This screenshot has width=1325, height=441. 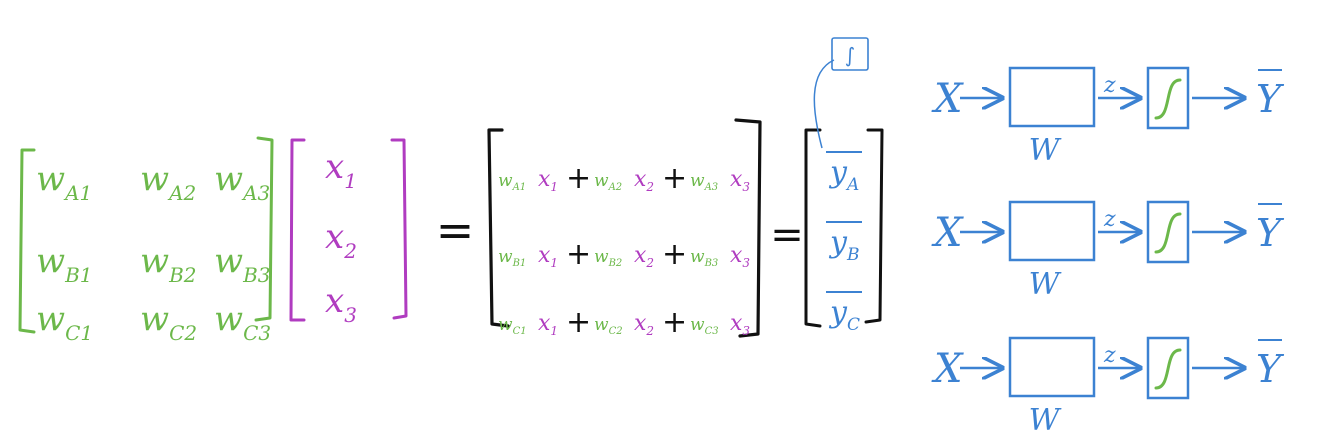 What do you see at coordinates (341, 170) in the screenshot?
I see `input-entry-x1: x1` at bounding box center [341, 170].